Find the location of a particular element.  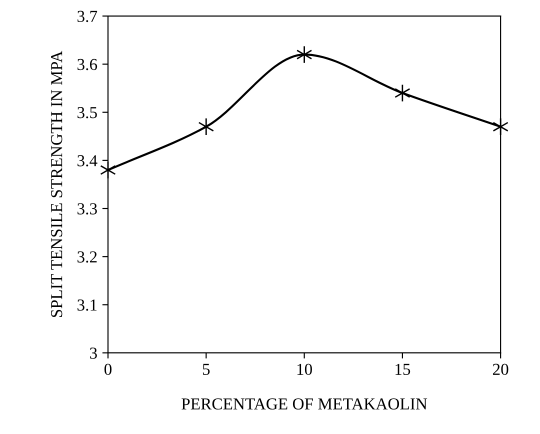

y-tick-label: 3.6 is located at coordinates (88, 64).